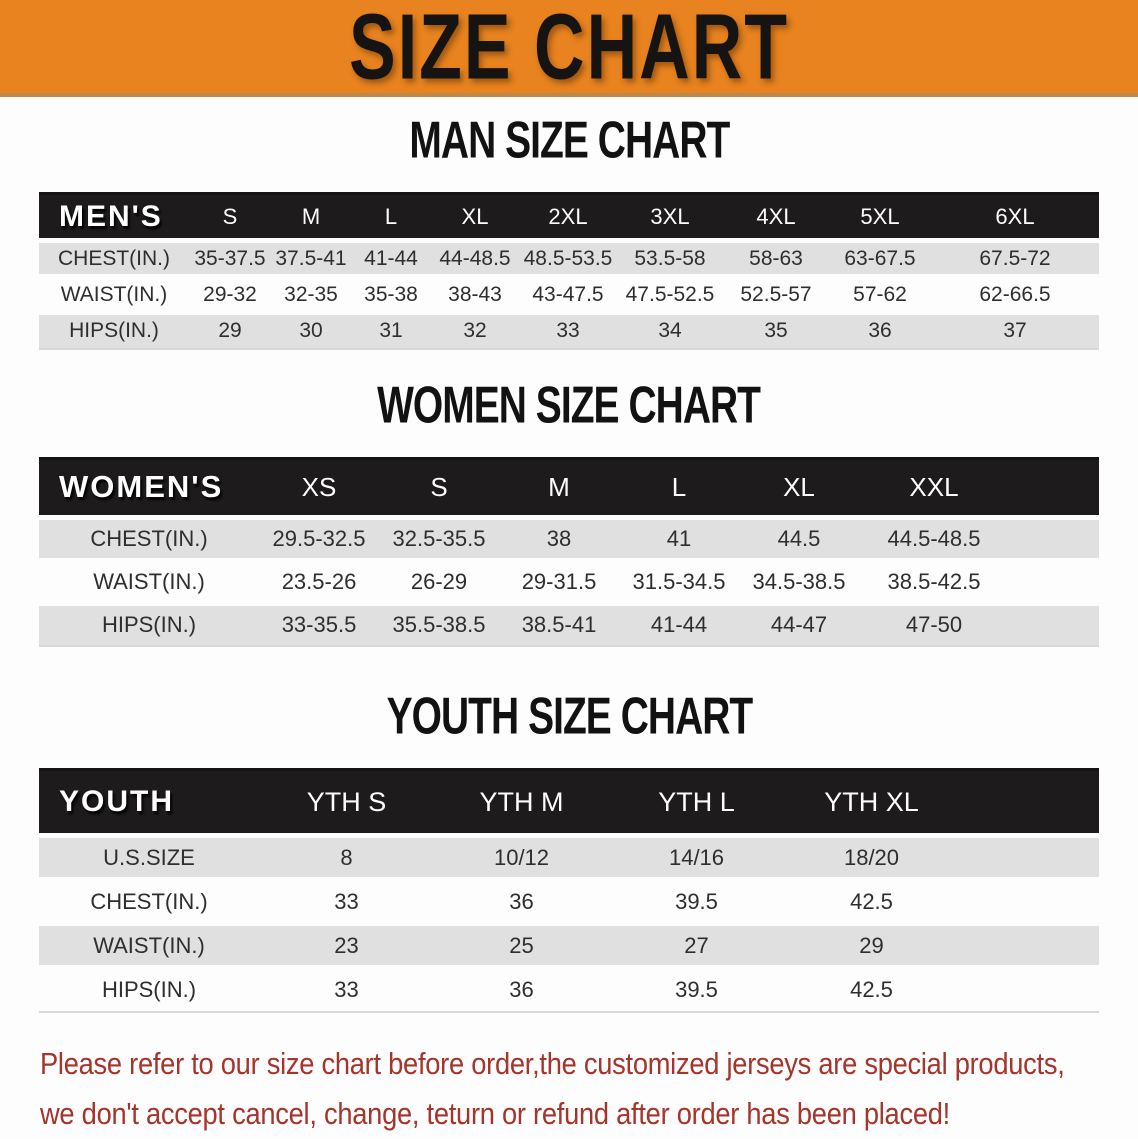  What do you see at coordinates (391, 294) in the screenshot?
I see `size-value: 35-38` at bounding box center [391, 294].